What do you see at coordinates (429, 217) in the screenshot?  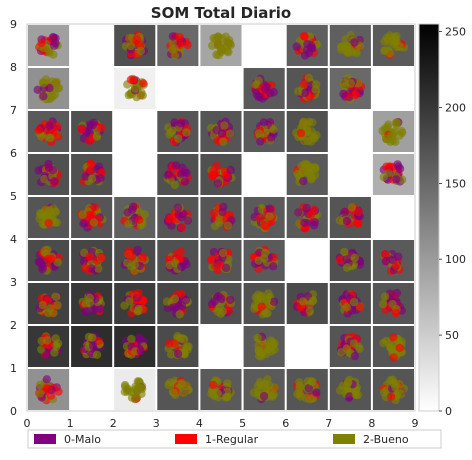 I see `colorbar-gradient` at bounding box center [429, 217].